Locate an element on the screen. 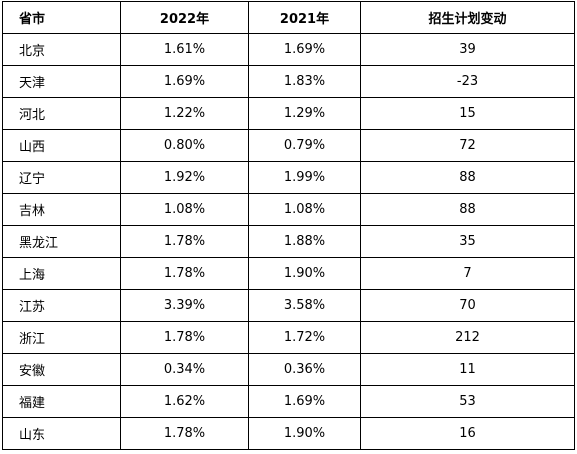 This screenshot has height=454, width=577. table-cell: 天津 is located at coordinates (61, 81).